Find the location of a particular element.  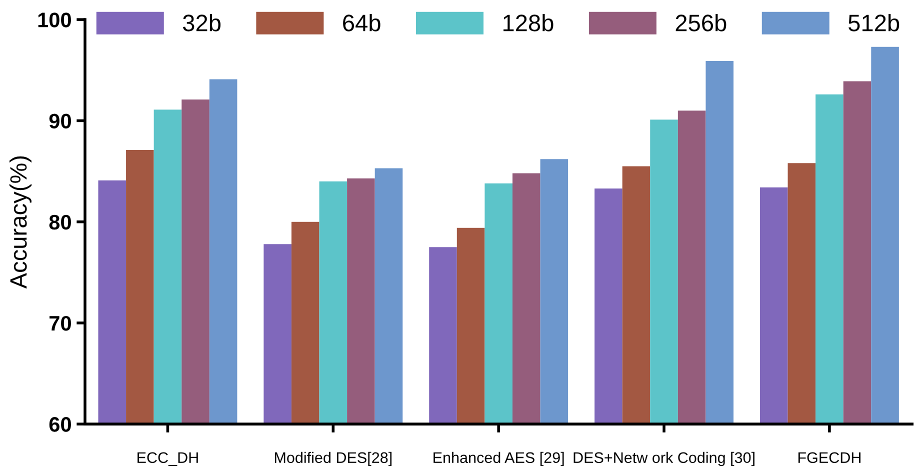

legend-label: 64b is located at coordinates (361, 23).